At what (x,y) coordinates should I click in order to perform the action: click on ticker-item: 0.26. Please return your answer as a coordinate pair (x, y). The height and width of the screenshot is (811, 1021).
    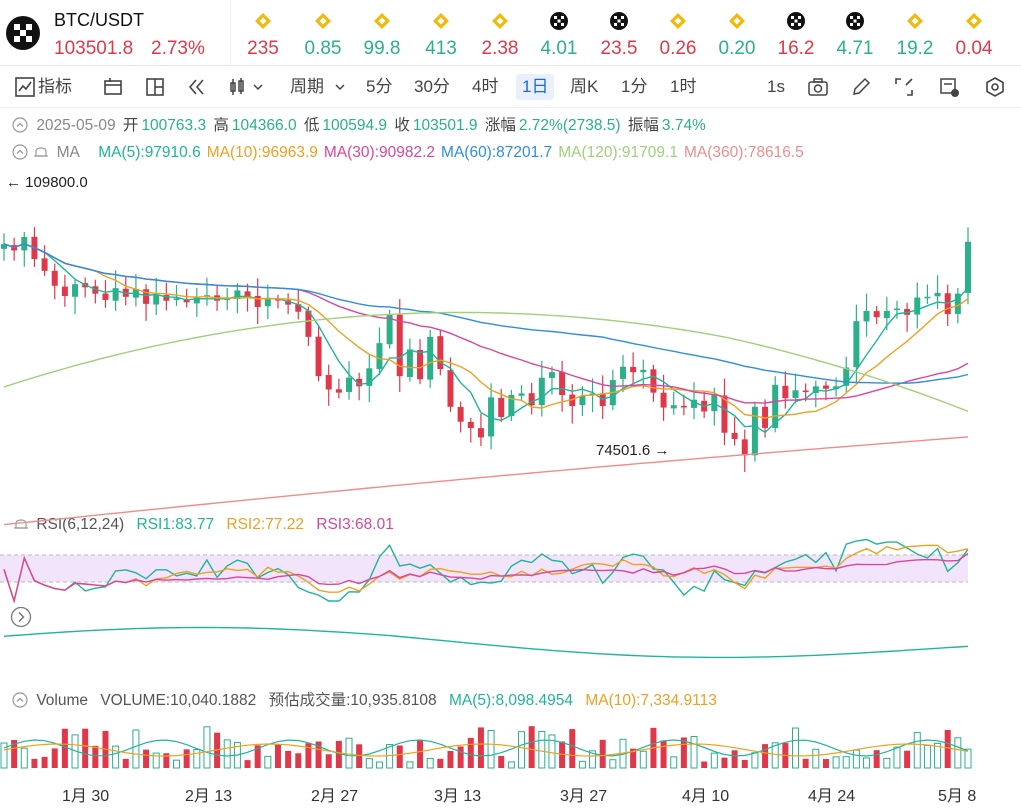
    Looking at the image, I should click on (678, 34).